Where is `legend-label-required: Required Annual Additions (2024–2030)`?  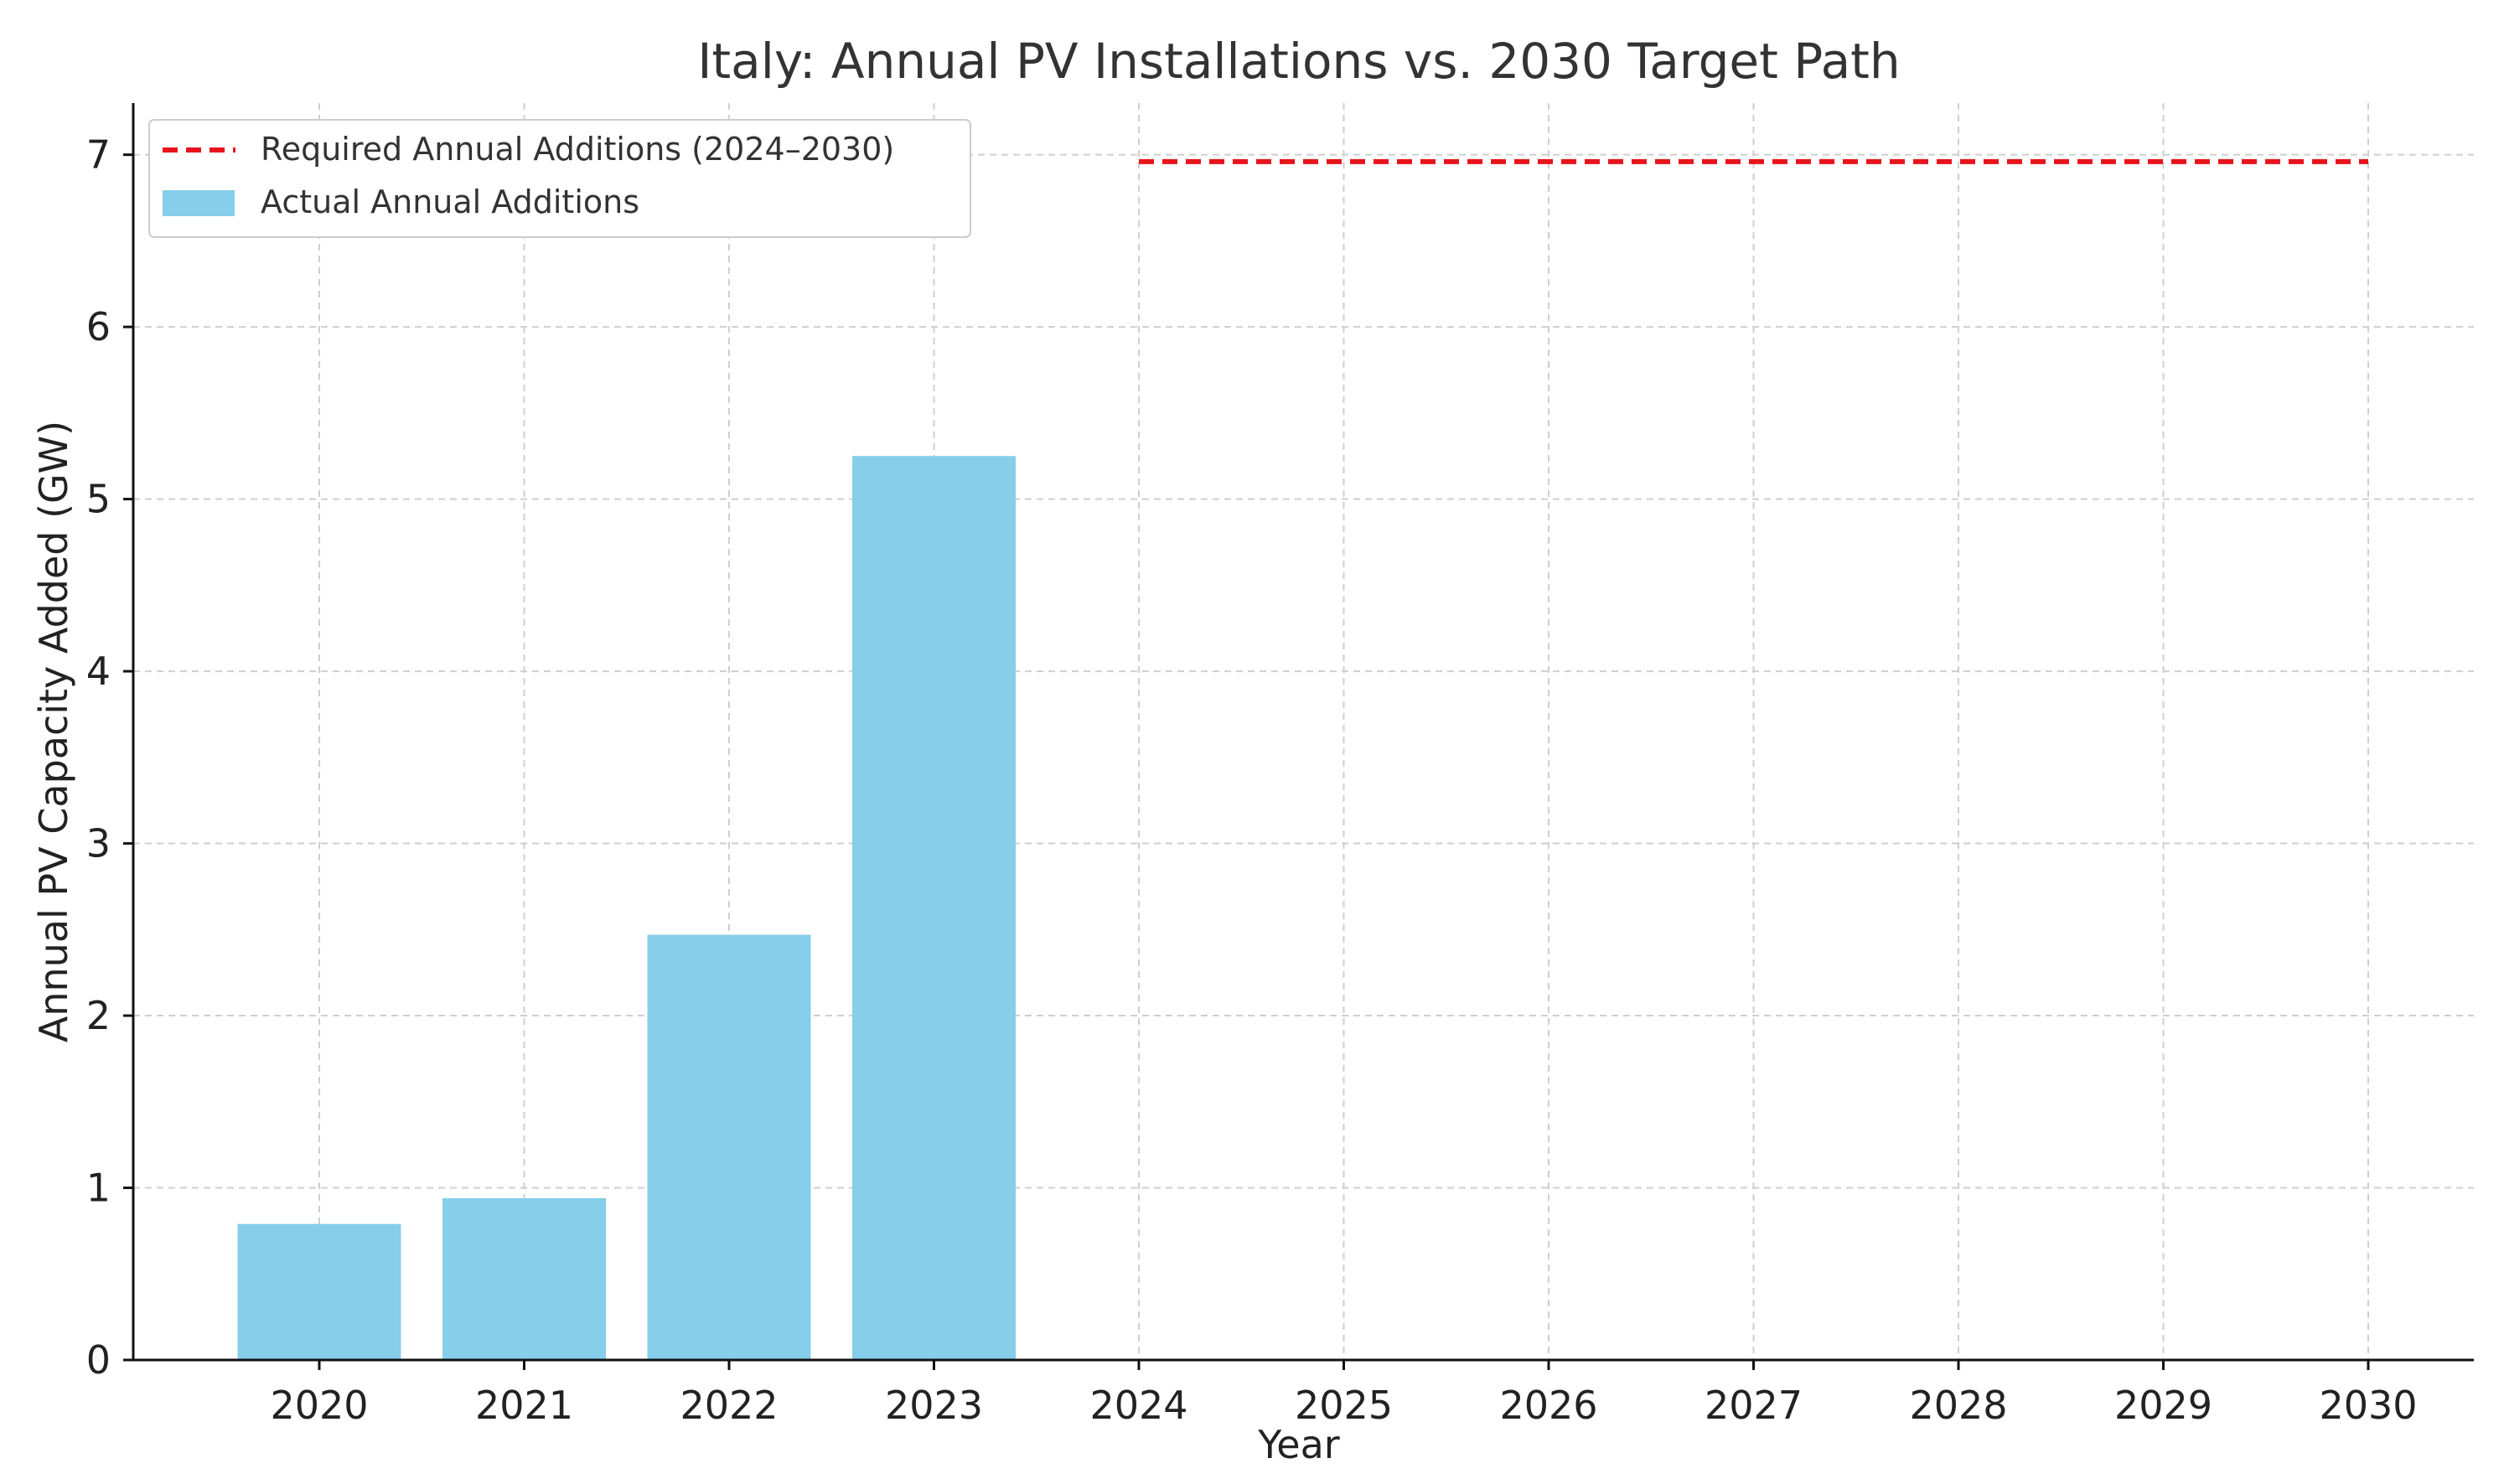 legend-label-required: Required Annual Additions (2024–2030) is located at coordinates (577, 150).